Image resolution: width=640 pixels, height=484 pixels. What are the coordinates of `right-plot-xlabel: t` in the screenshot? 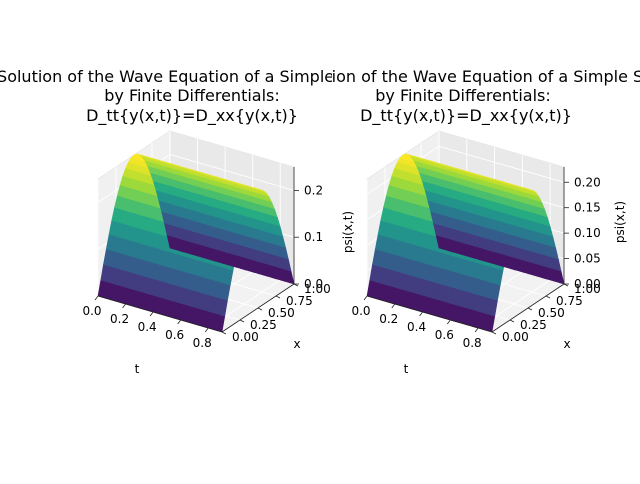 It's located at (406, 369).